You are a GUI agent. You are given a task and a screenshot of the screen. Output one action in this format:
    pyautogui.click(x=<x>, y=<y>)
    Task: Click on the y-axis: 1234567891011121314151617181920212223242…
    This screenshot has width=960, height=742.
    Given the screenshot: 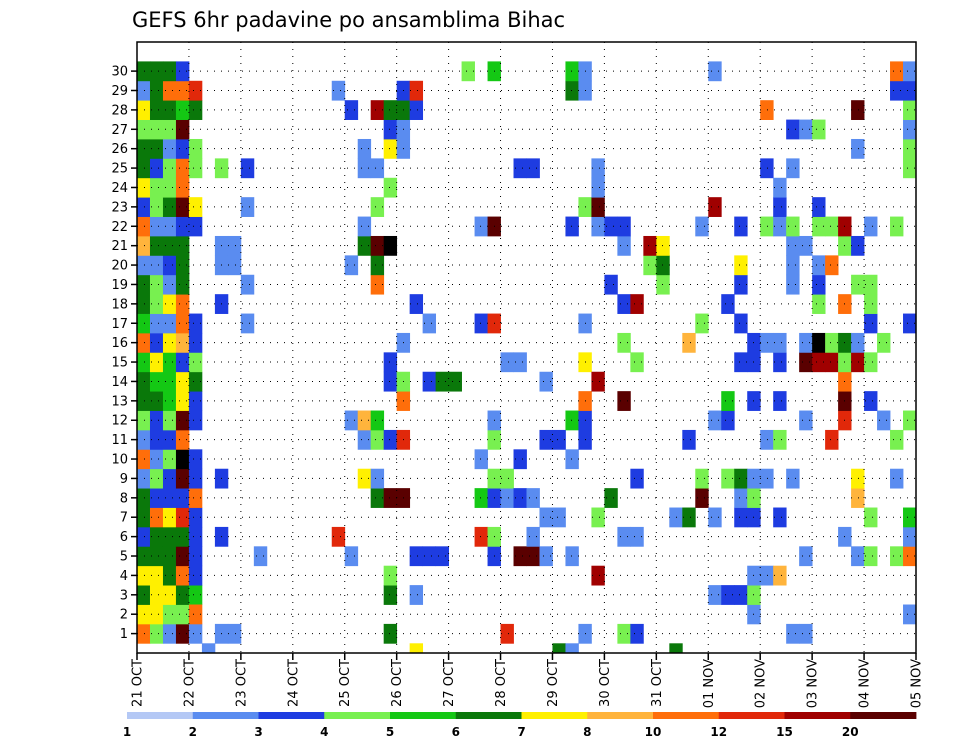 What is the action you would take?
    pyautogui.click(x=124, y=353)
    